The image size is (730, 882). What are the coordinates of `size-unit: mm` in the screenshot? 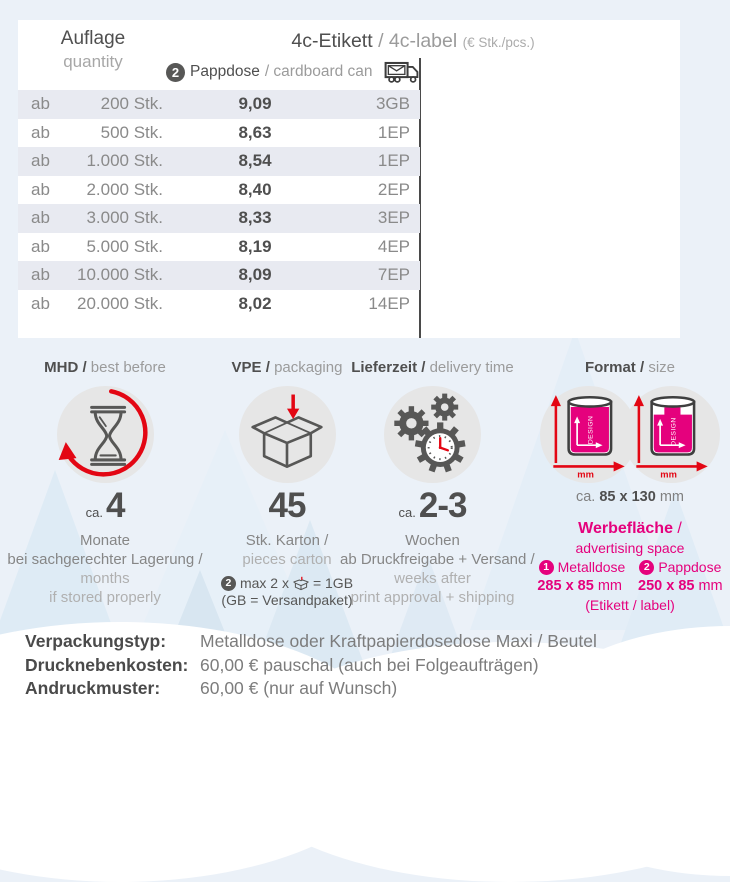 It's located at (669, 497).